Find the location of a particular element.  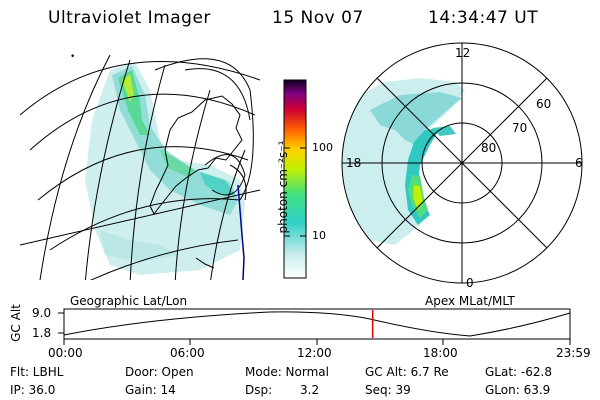

lat-label-80: 80 is located at coordinates (489, 148).